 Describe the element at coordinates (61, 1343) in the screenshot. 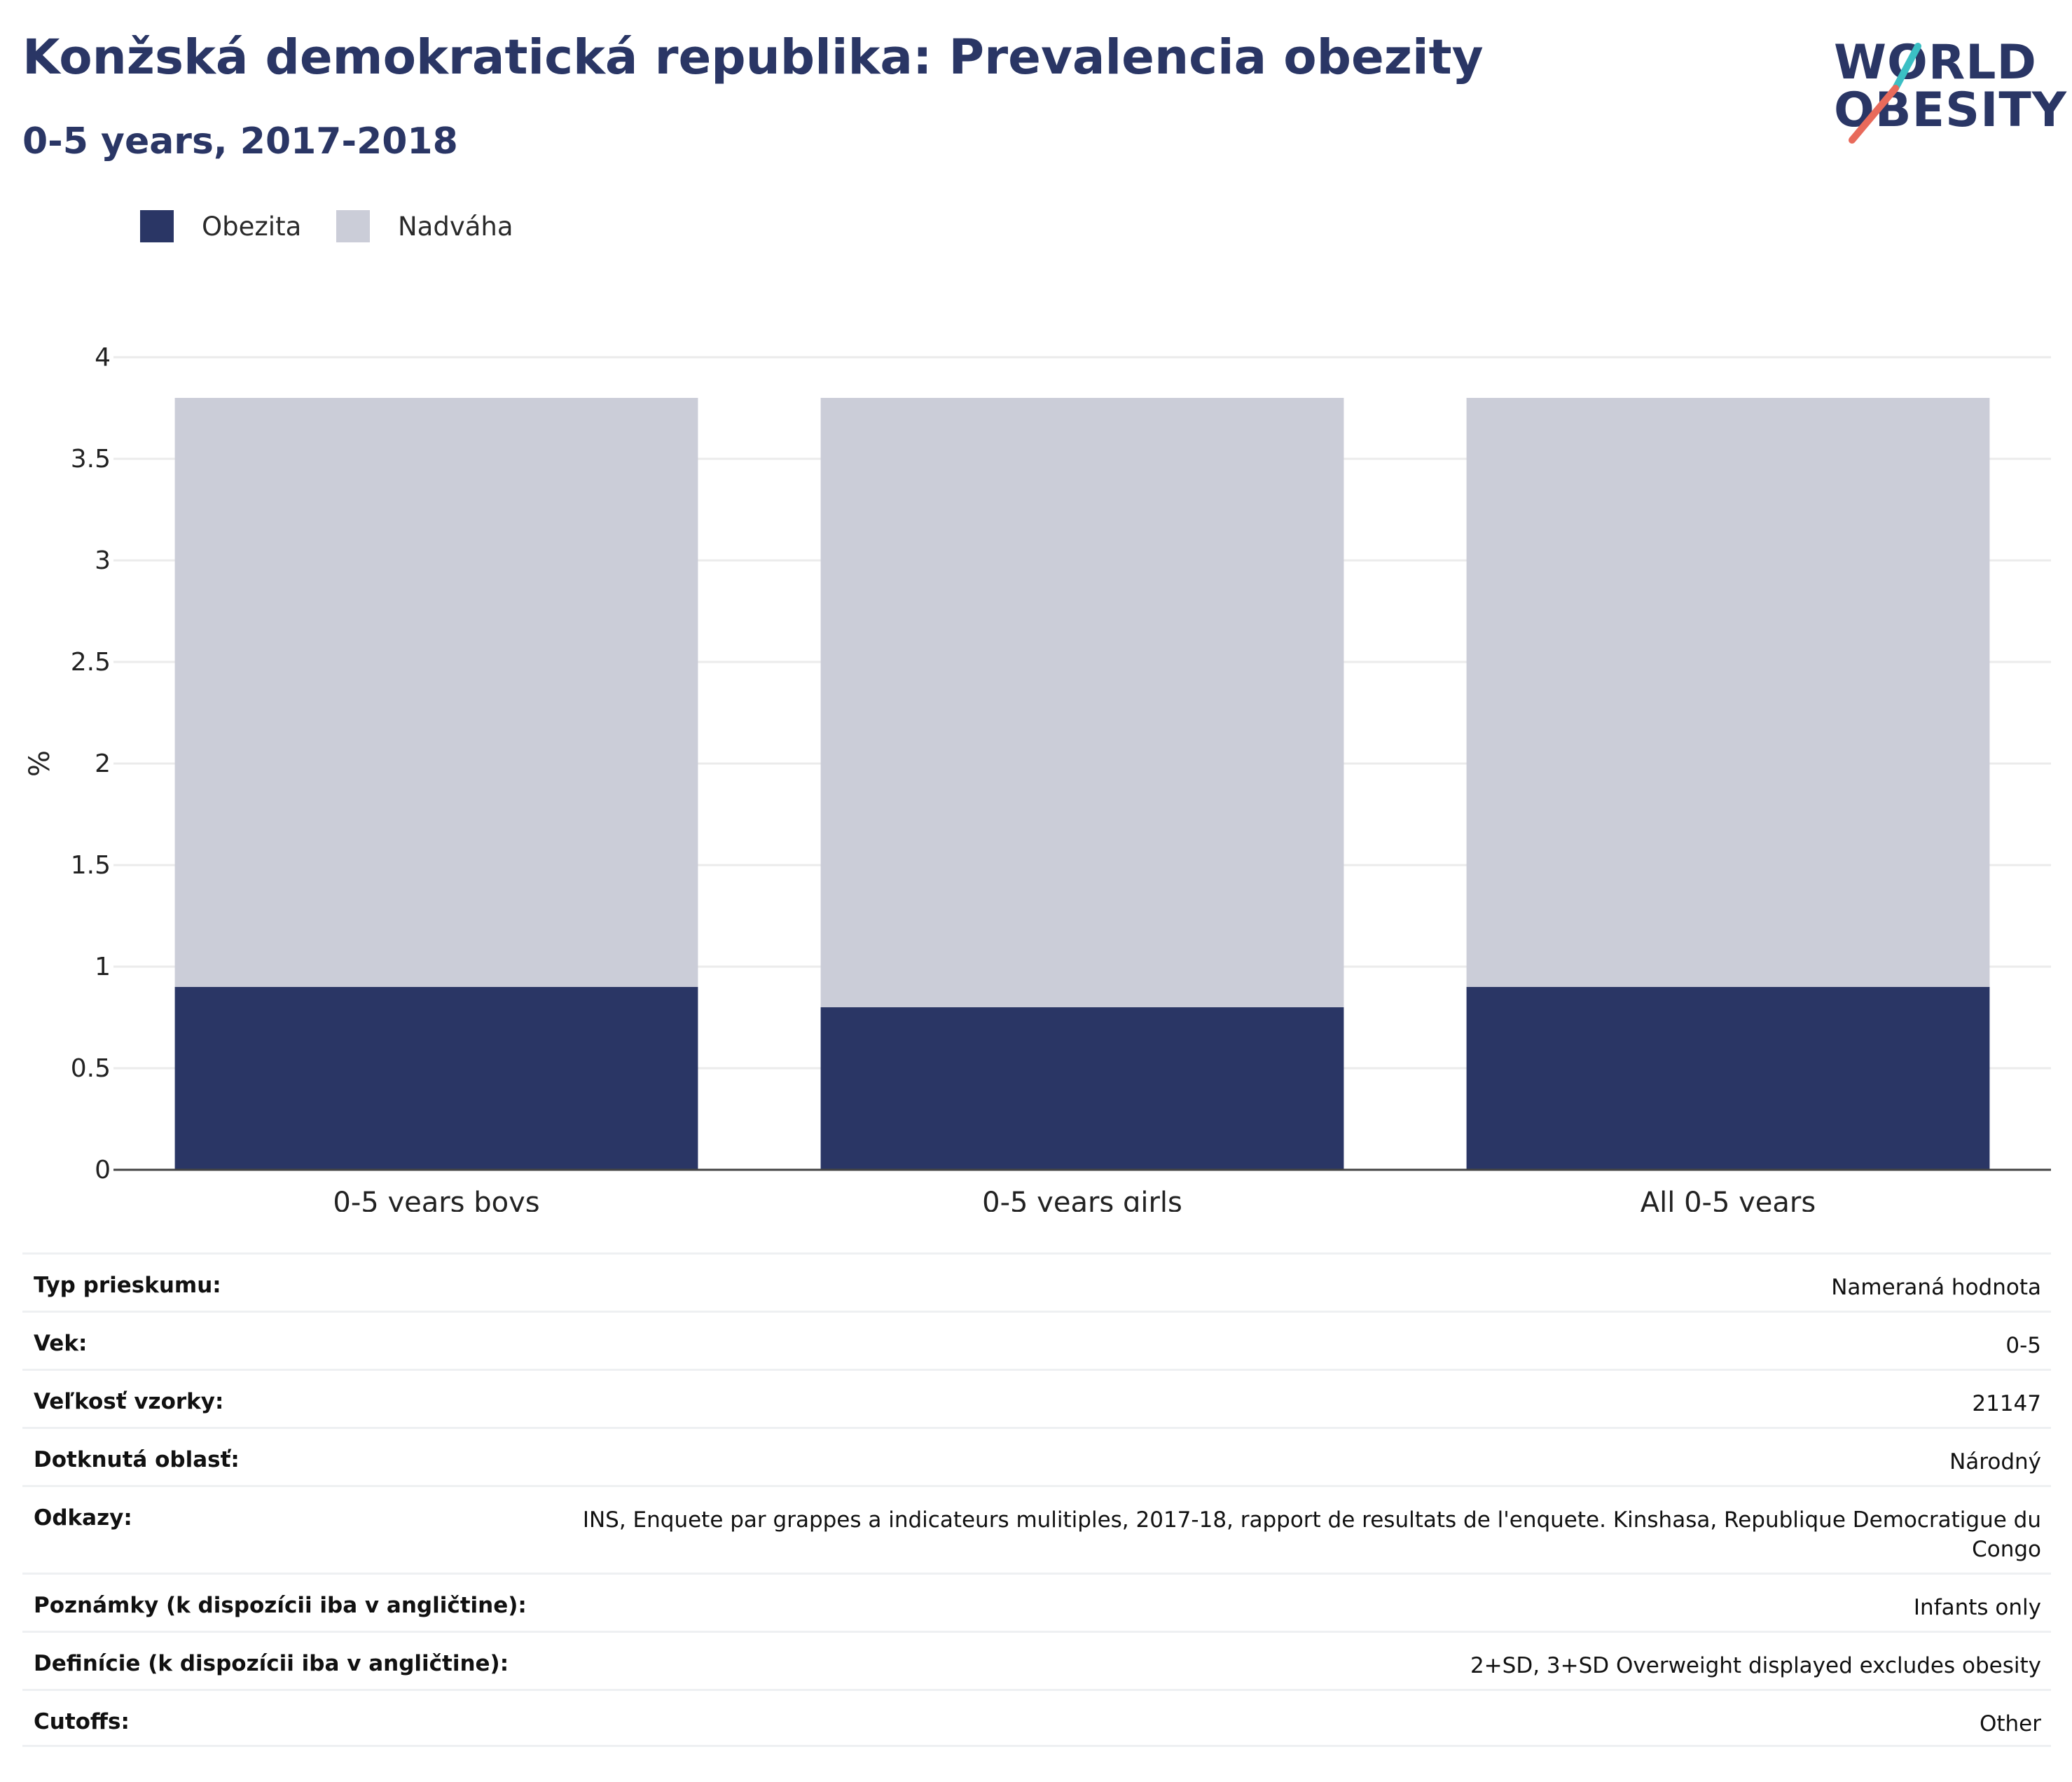

I see `info-label: Vek:` at that location.